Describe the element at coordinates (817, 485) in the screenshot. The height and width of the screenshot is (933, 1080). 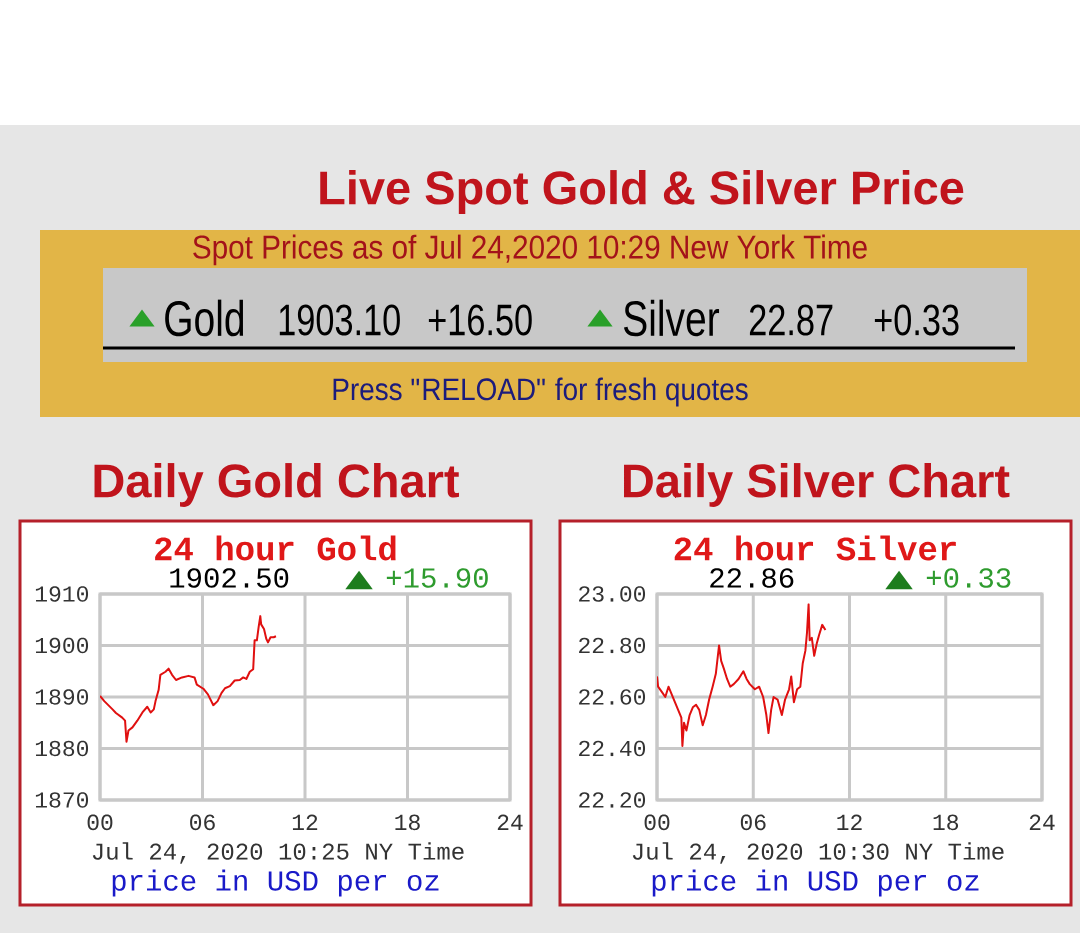
I see `chart-title: Daily Silver Chart` at that location.